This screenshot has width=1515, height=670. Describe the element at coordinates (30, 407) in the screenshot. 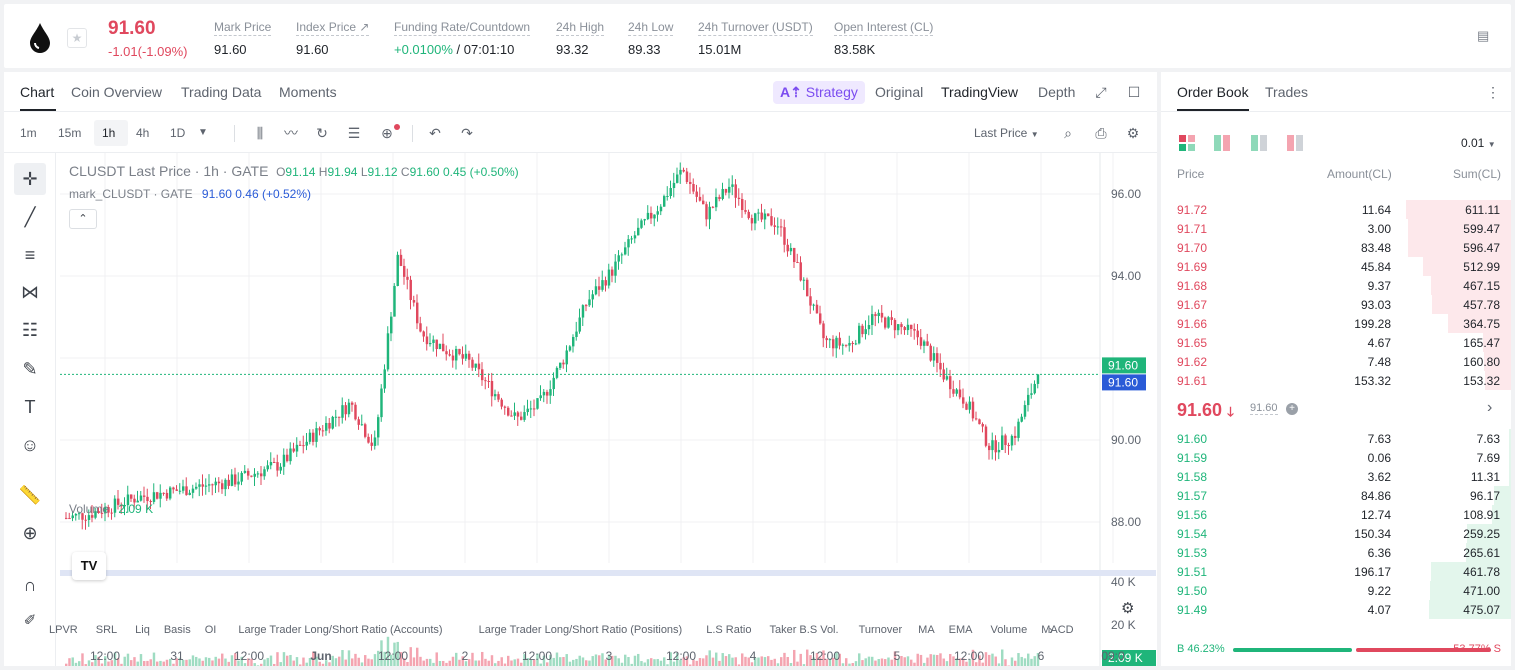

I see `text-tool-icon: T` at that location.